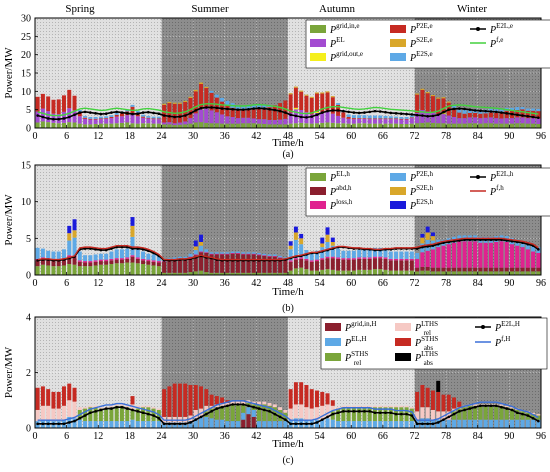 The height and width of the screenshot is (472, 550). I want to click on y-axis-label: Power/MW, so click(9, 220).